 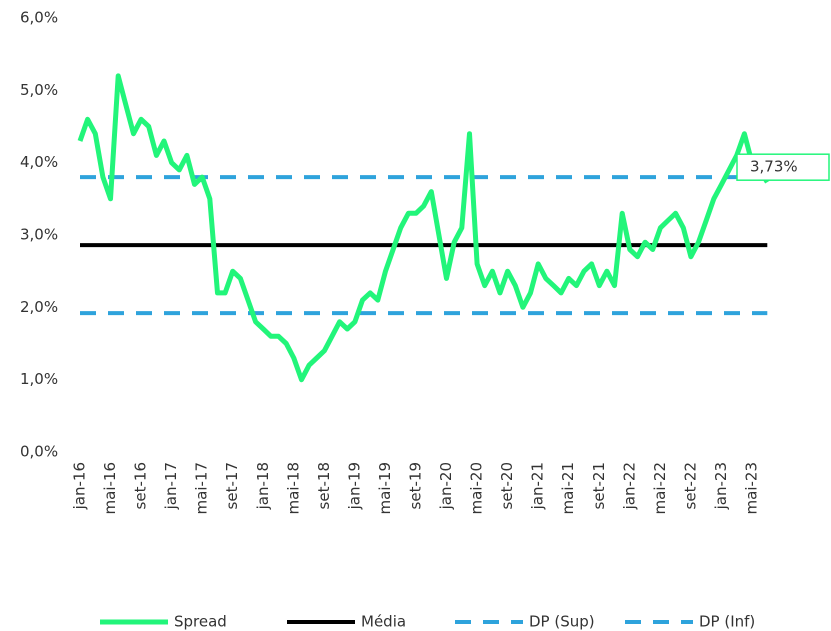 I want to click on y-tick-label: 3,0%, so click(x=39, y=235).